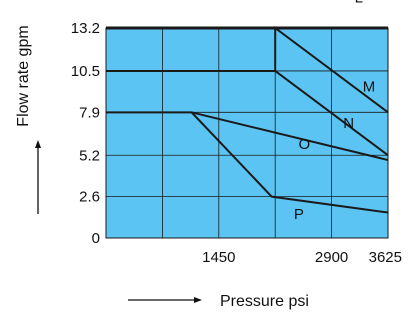  Describe the element at coordinates (96, 238) in the screenshot. I see `y-tick-label: 0` at that location.